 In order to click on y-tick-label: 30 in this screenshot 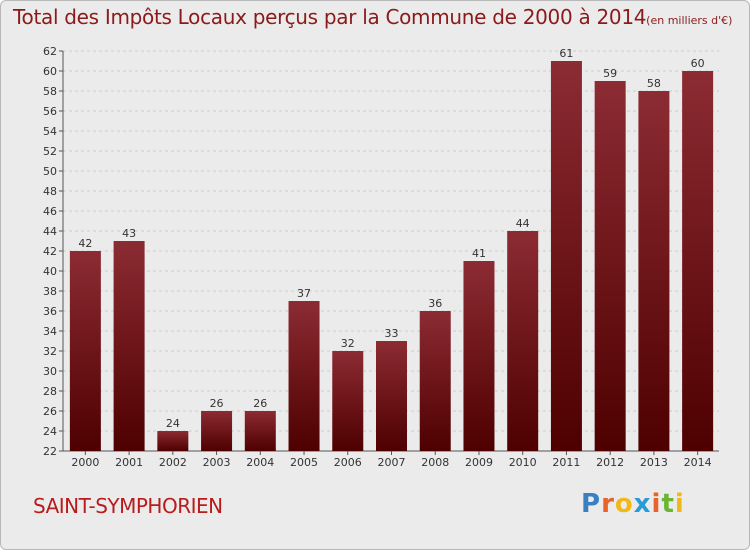, I will do `click(50, 371)`.